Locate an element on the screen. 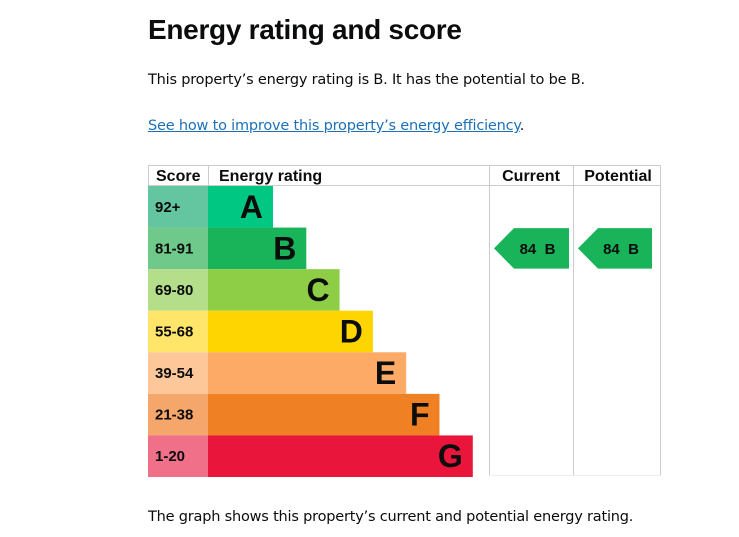  rating-arrows: 84 B 84 B is located at coordinates (573, 248).